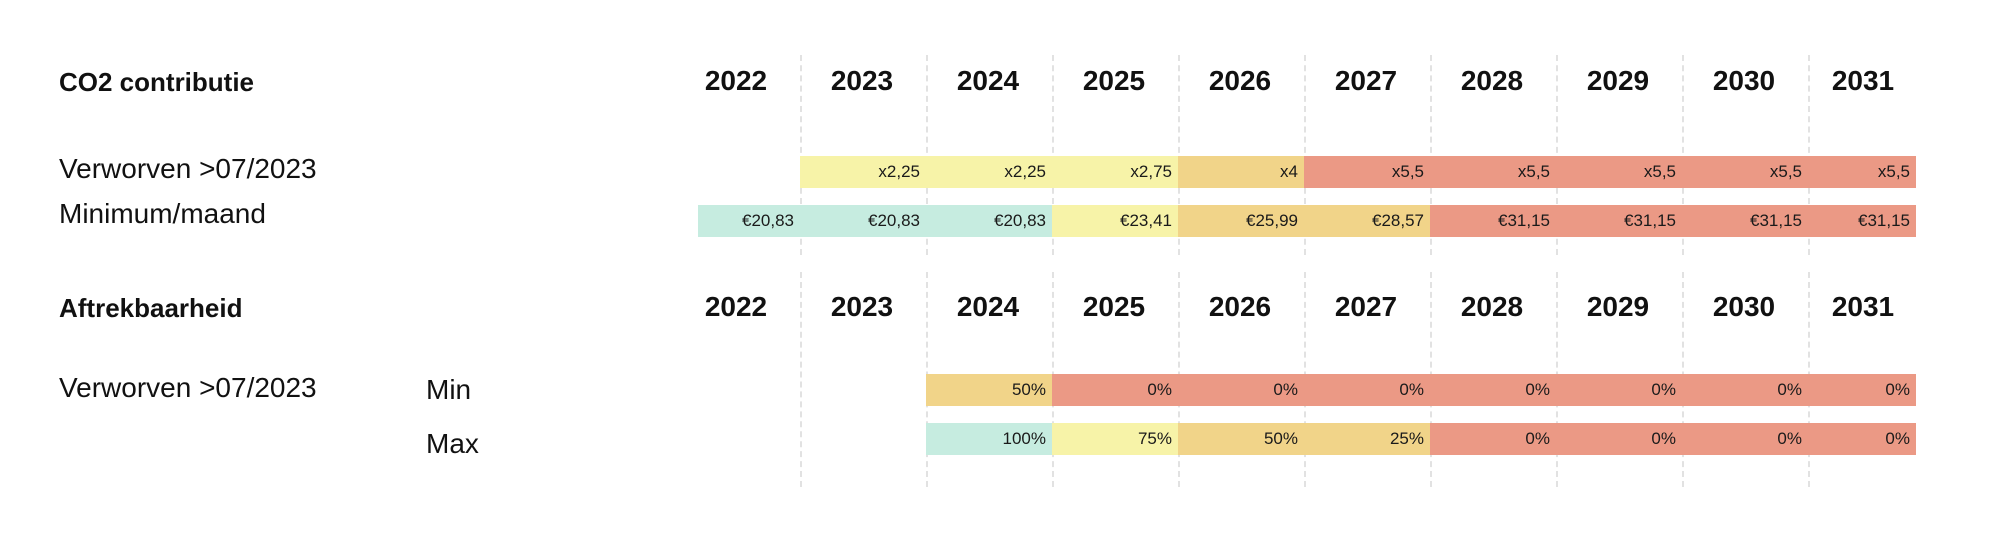 This screenshot has height=544, width=1998. Describe the element at coordinates (1115, 221) in the screenshot. I see `value-cell: €23,41` at that location.